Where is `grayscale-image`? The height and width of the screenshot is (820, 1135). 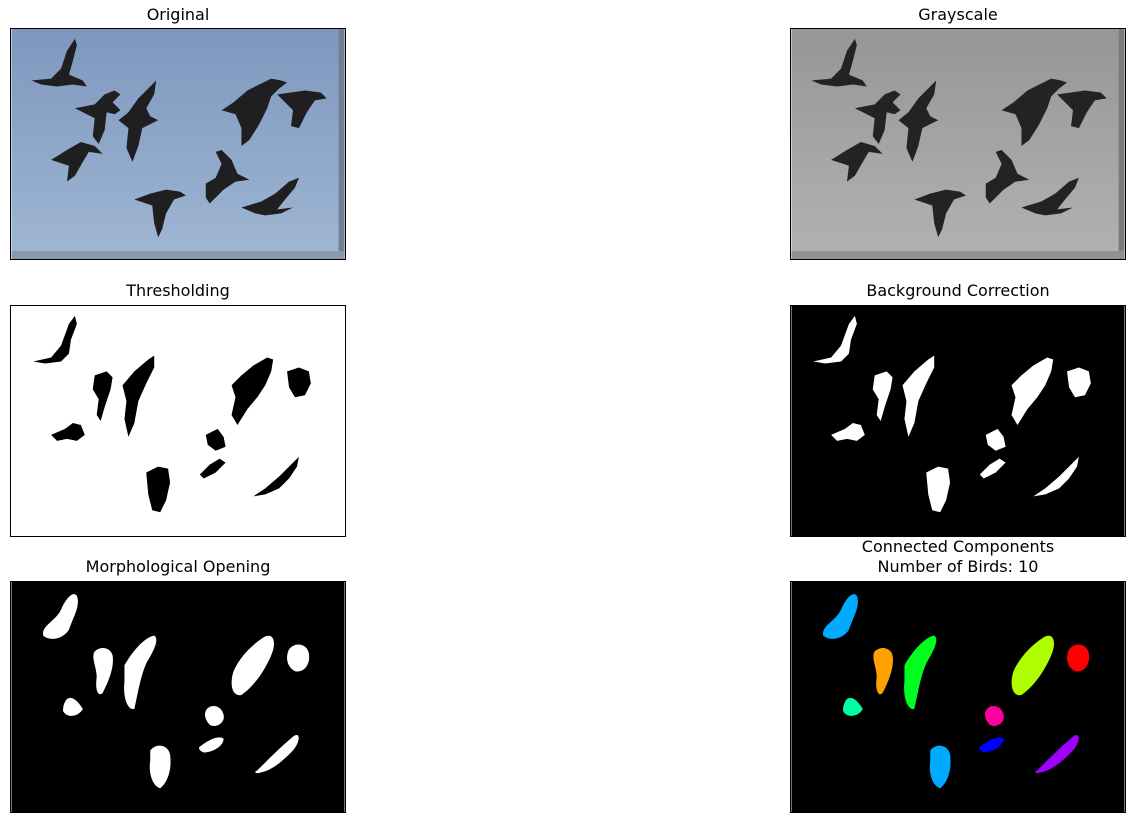 grayscale-image is located at coordinates (958, 144).